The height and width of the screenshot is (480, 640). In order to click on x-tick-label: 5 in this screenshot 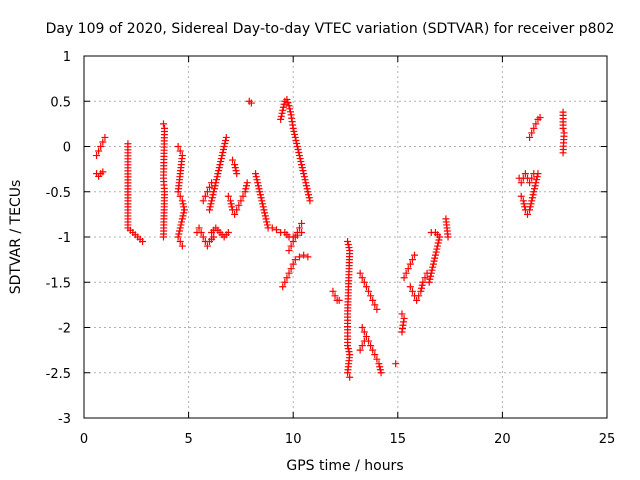, I will do `click(188, 439)`.